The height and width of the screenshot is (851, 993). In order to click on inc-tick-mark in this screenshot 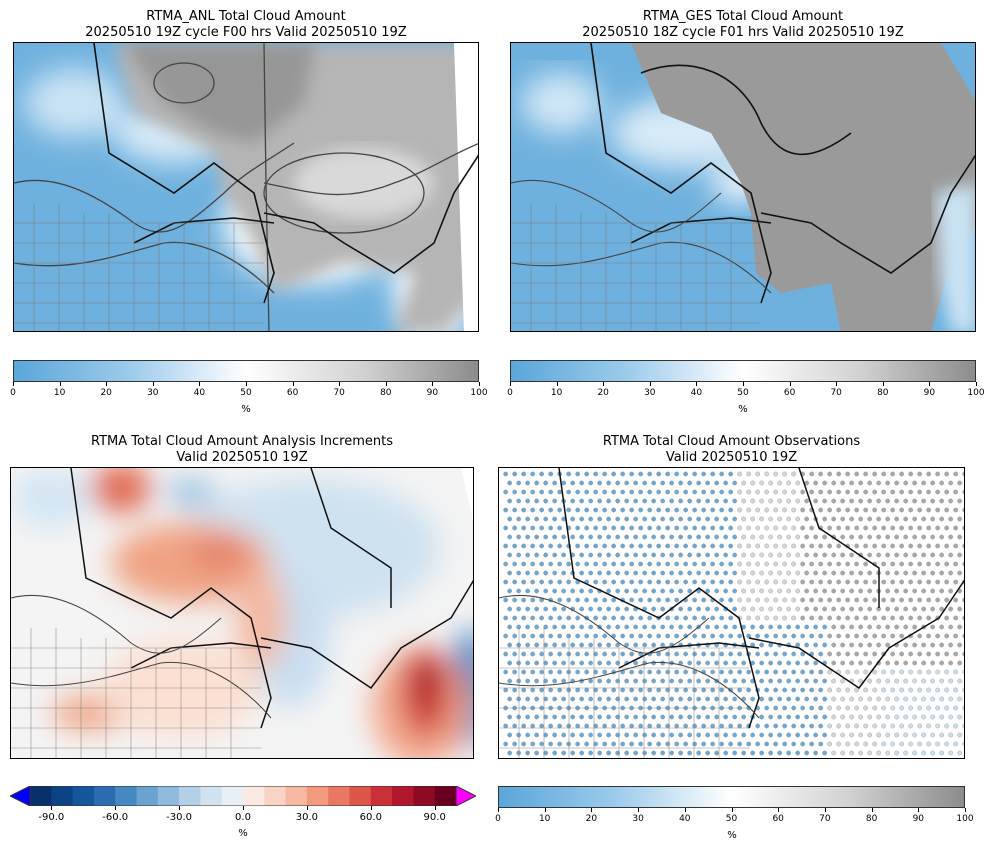, I will do `click(371, 808)`.